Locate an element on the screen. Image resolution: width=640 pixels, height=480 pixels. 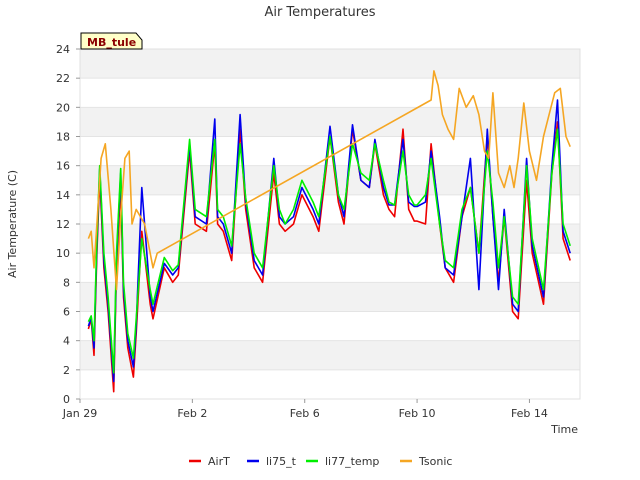
site-badge-box is located at coordinates (111, 41).